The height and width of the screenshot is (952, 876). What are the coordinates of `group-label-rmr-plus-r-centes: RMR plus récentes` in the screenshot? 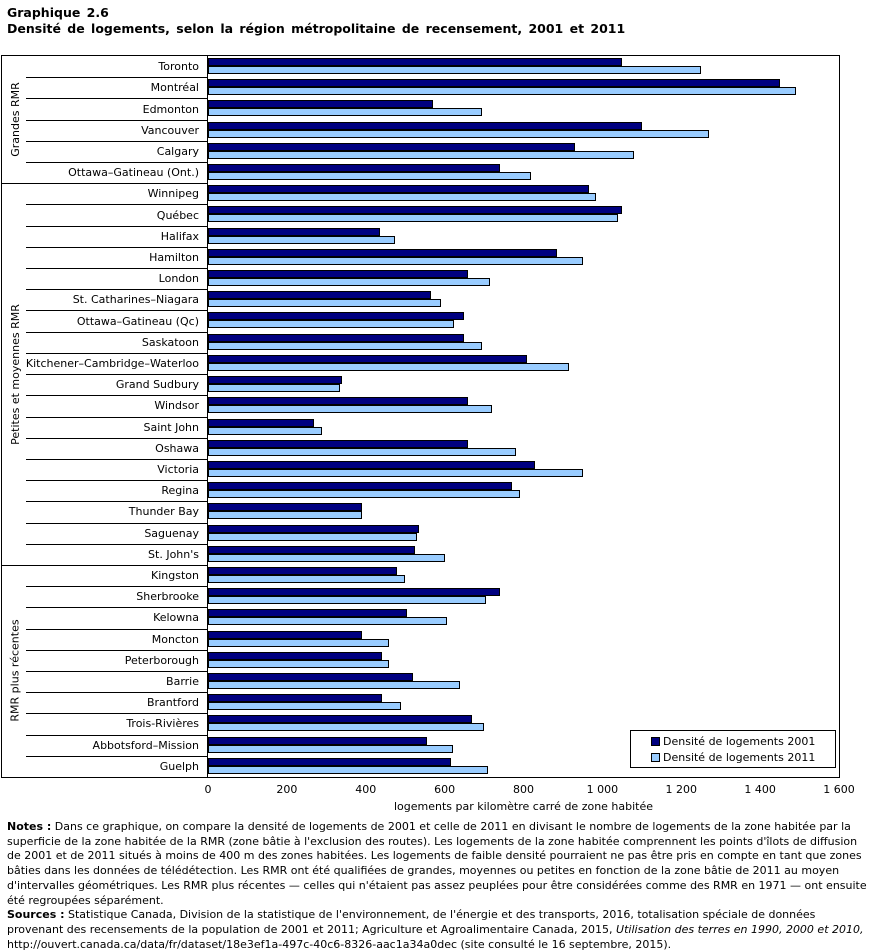 It's located at (15, 671).